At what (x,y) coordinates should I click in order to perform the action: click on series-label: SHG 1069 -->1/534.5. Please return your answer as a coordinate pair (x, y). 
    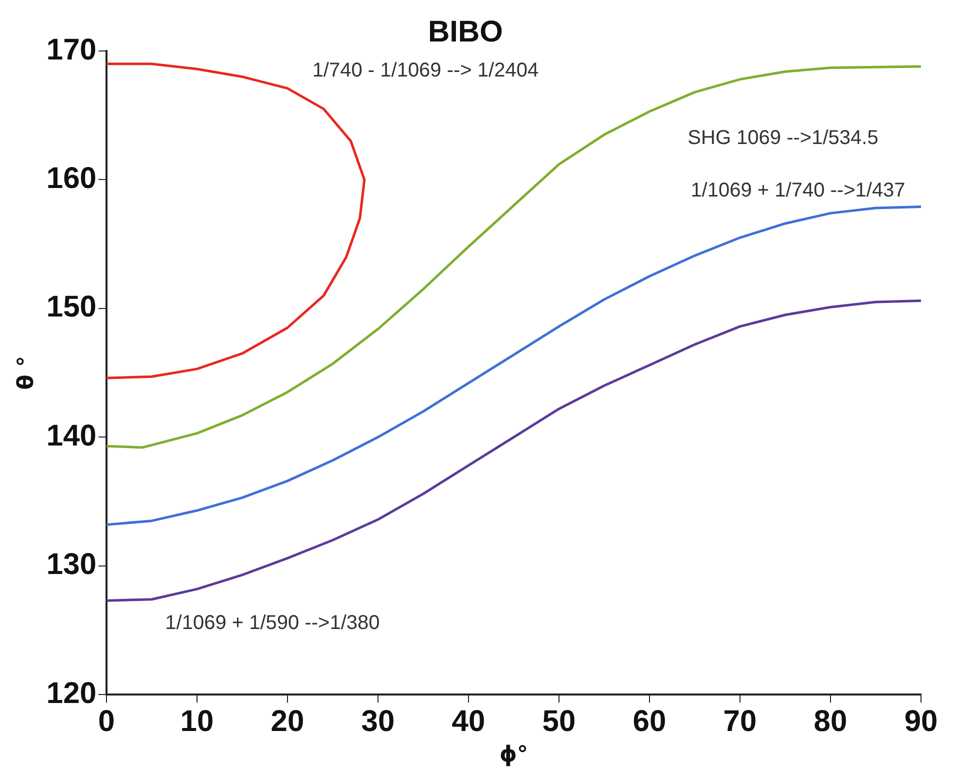
    Looking at the image, I should click on (783, 137).